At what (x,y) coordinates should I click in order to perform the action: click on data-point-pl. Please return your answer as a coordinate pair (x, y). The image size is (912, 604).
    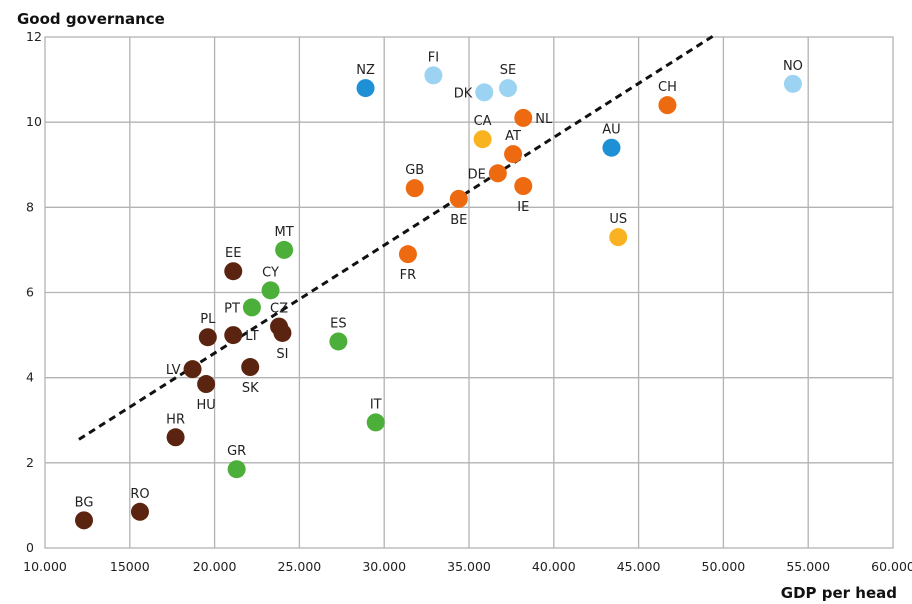
    Looking at the image, I should click on (207, 337).